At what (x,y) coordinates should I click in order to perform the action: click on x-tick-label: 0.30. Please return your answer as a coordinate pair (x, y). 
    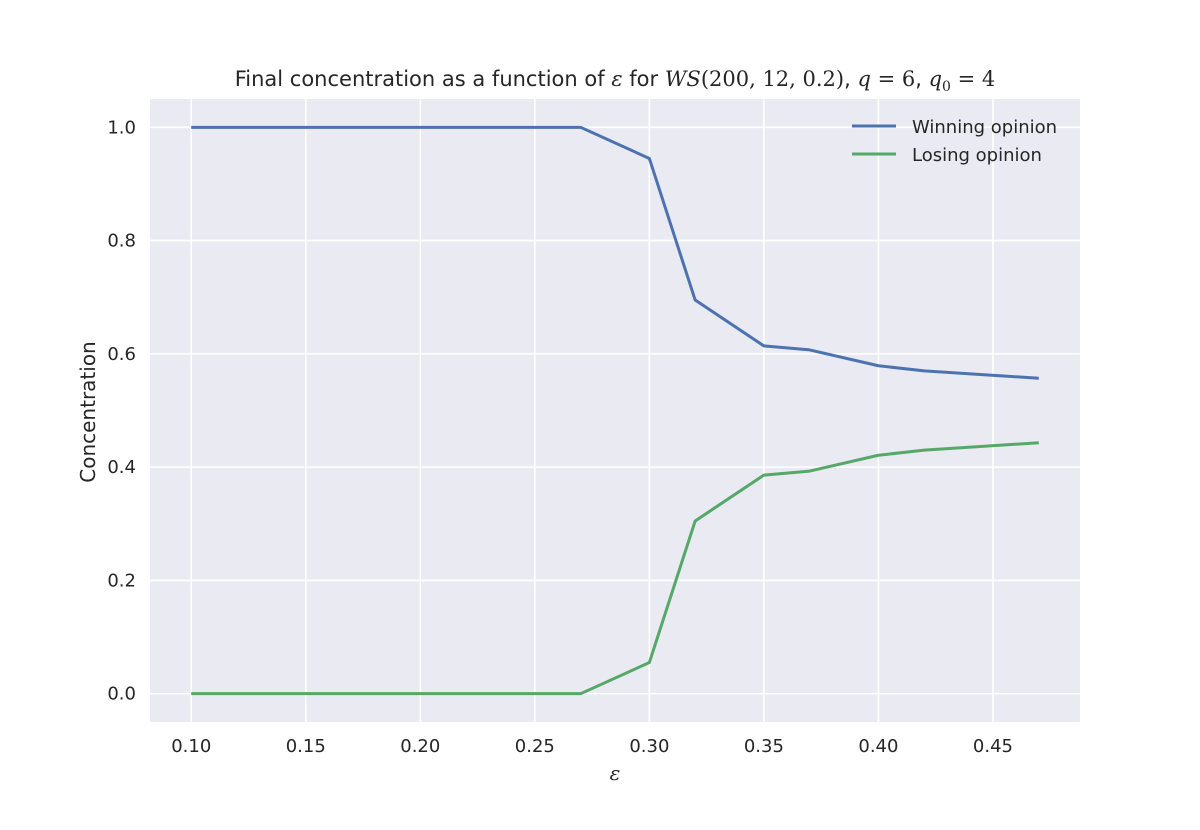
    Looking at the image, I should click on (649, 746).